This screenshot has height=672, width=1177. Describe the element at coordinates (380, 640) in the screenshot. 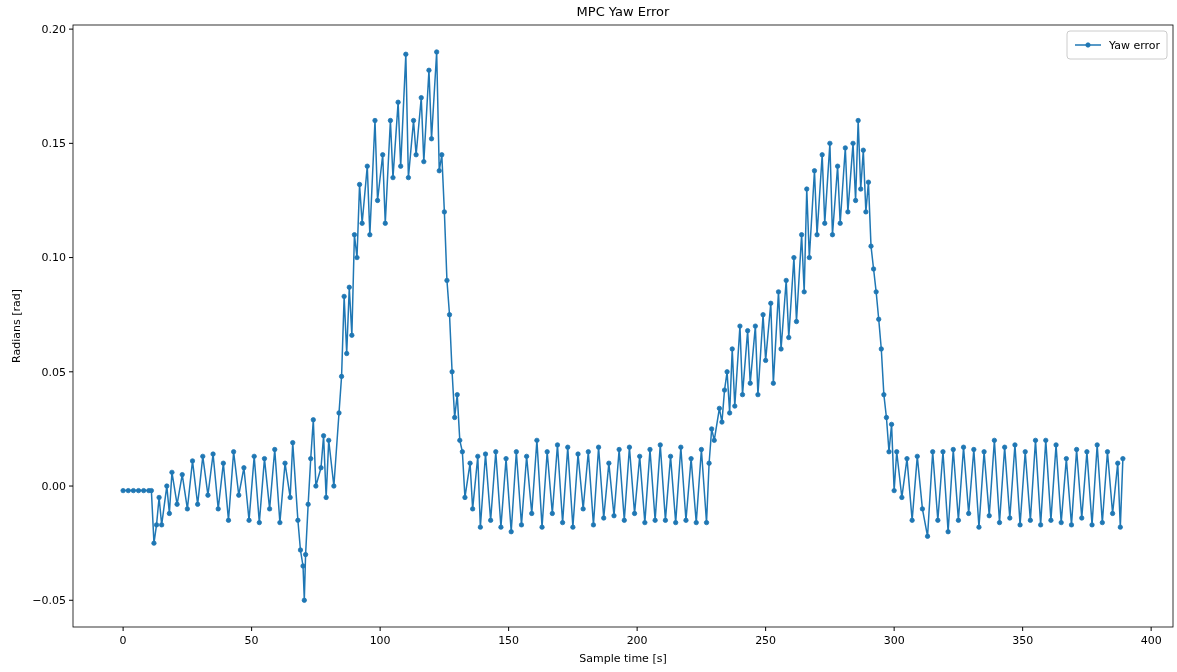

I see `x-tick-label: 100` at that location.